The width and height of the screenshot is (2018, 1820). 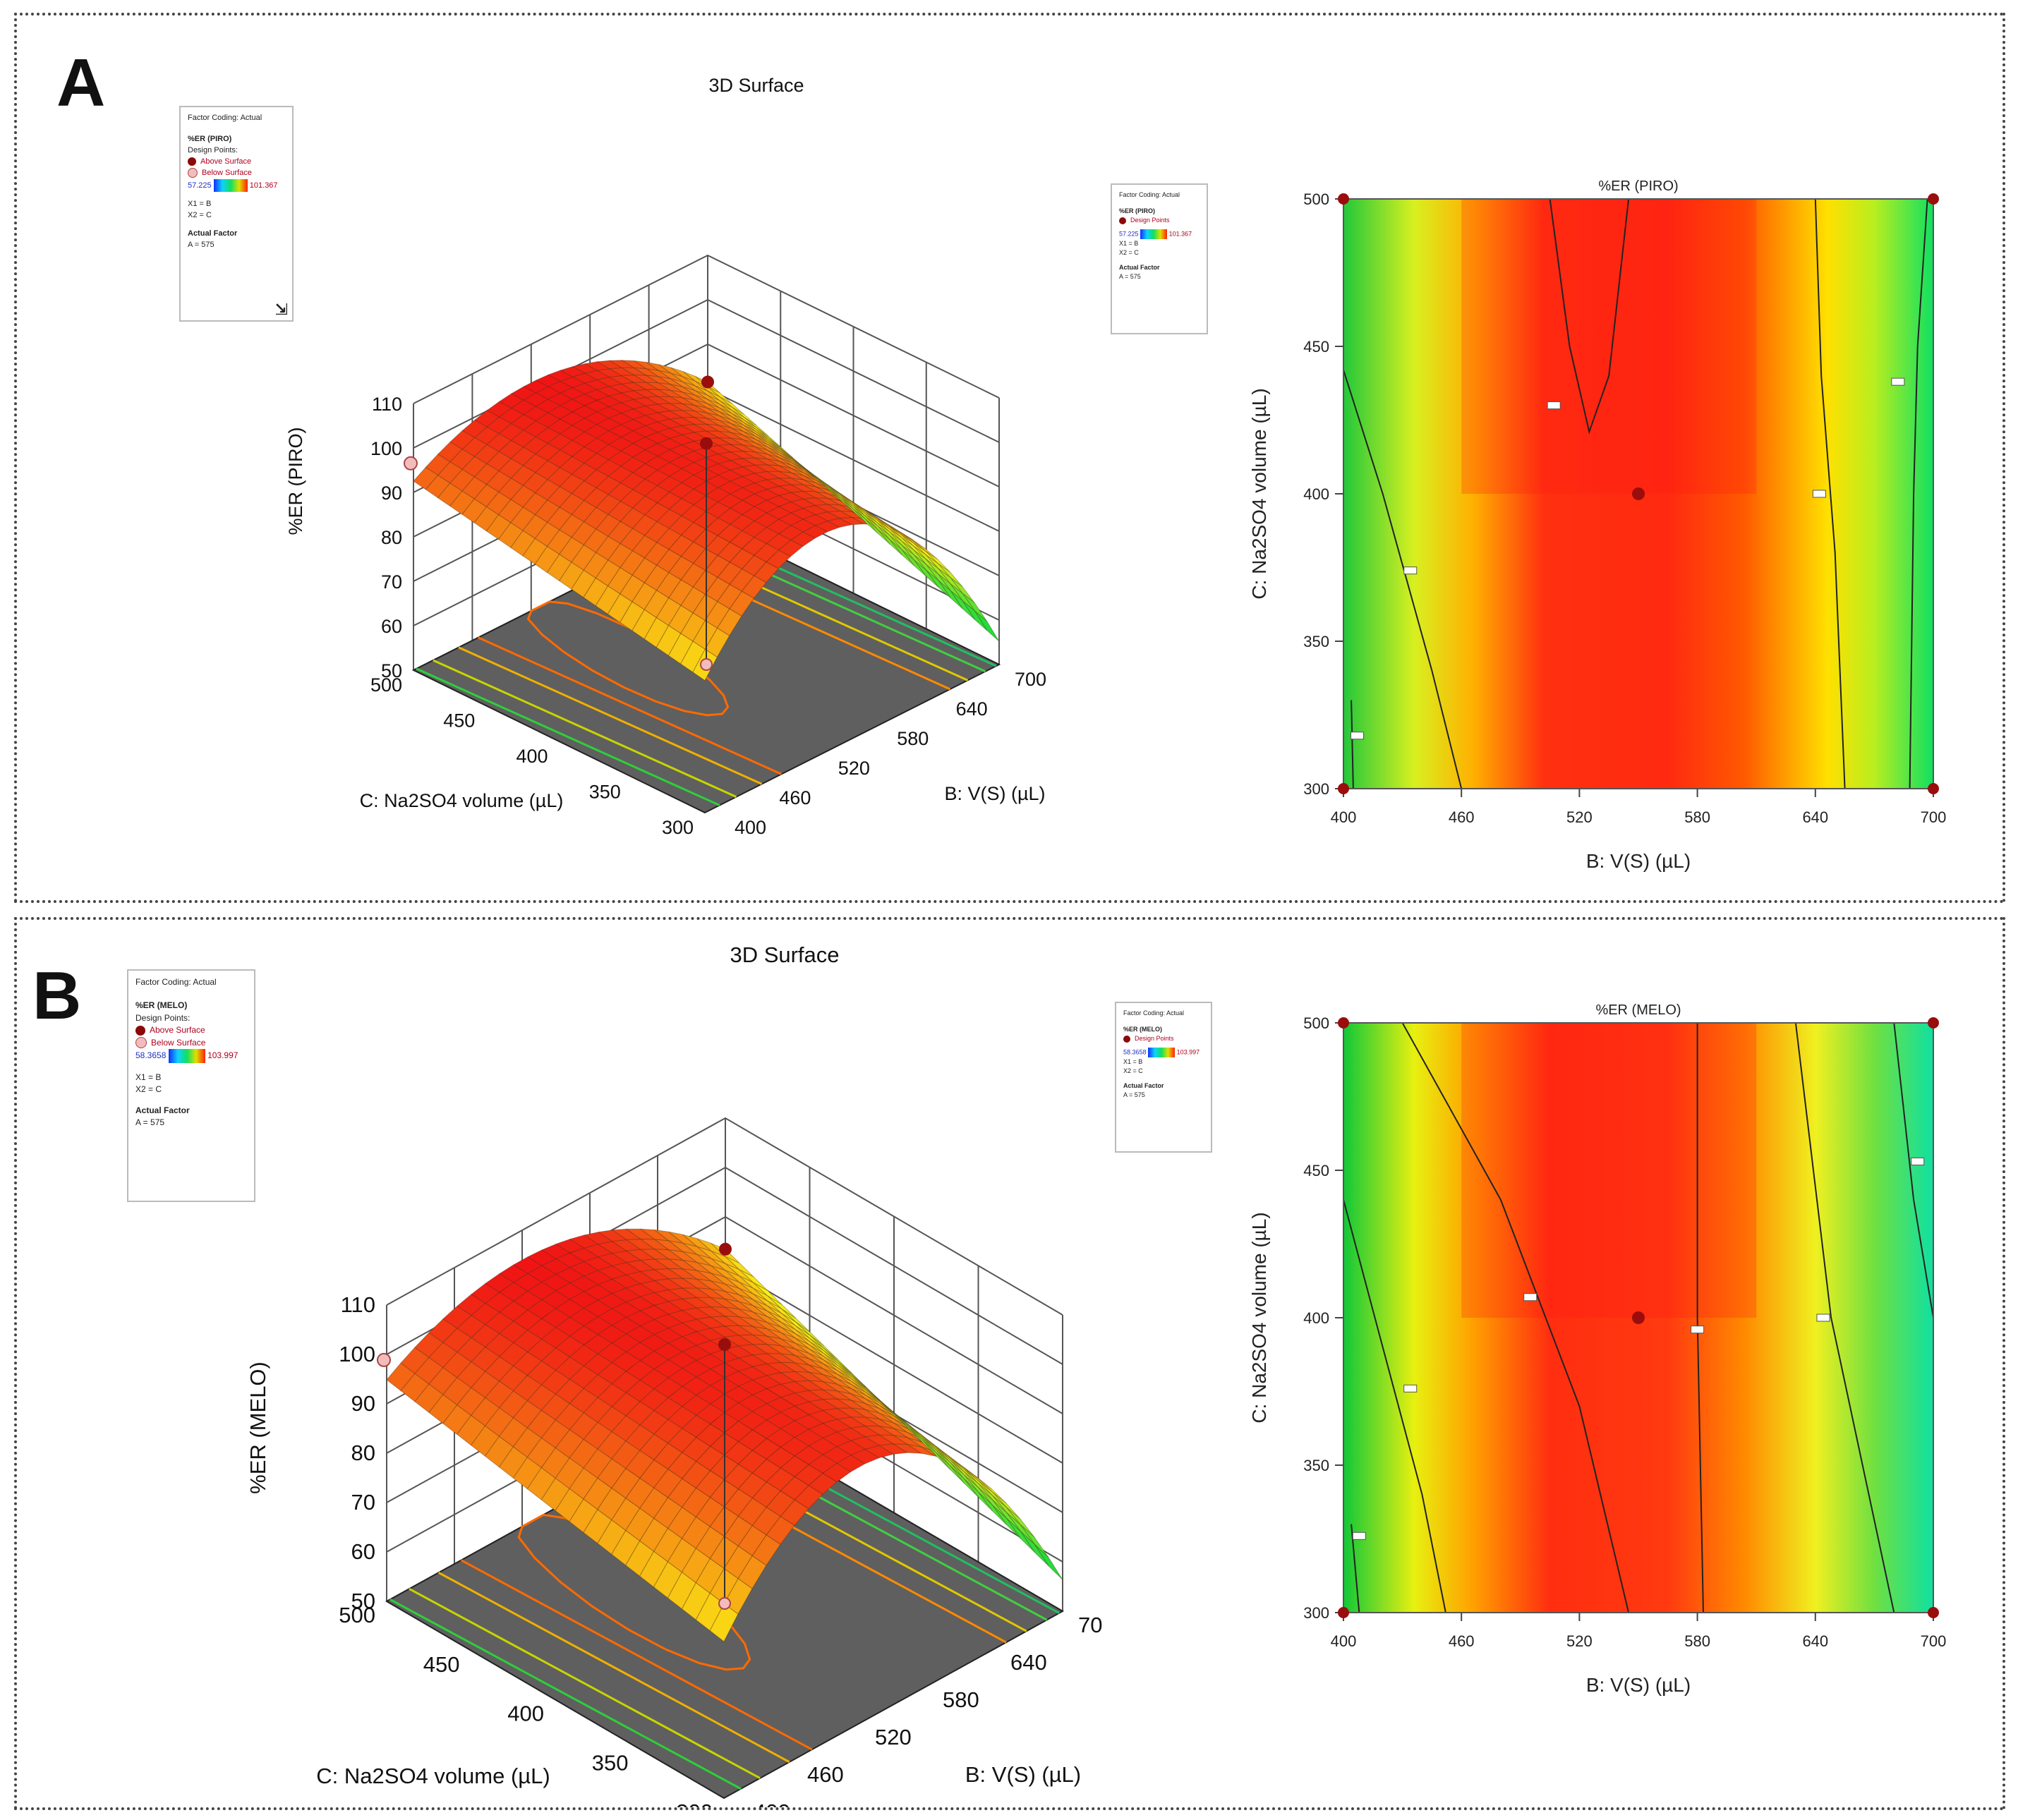 What do you see at coordinates (1638, 1010) in the screenshot?
I see `contour-title: %ER (MELO)` at bounding box center [1638, 1010].